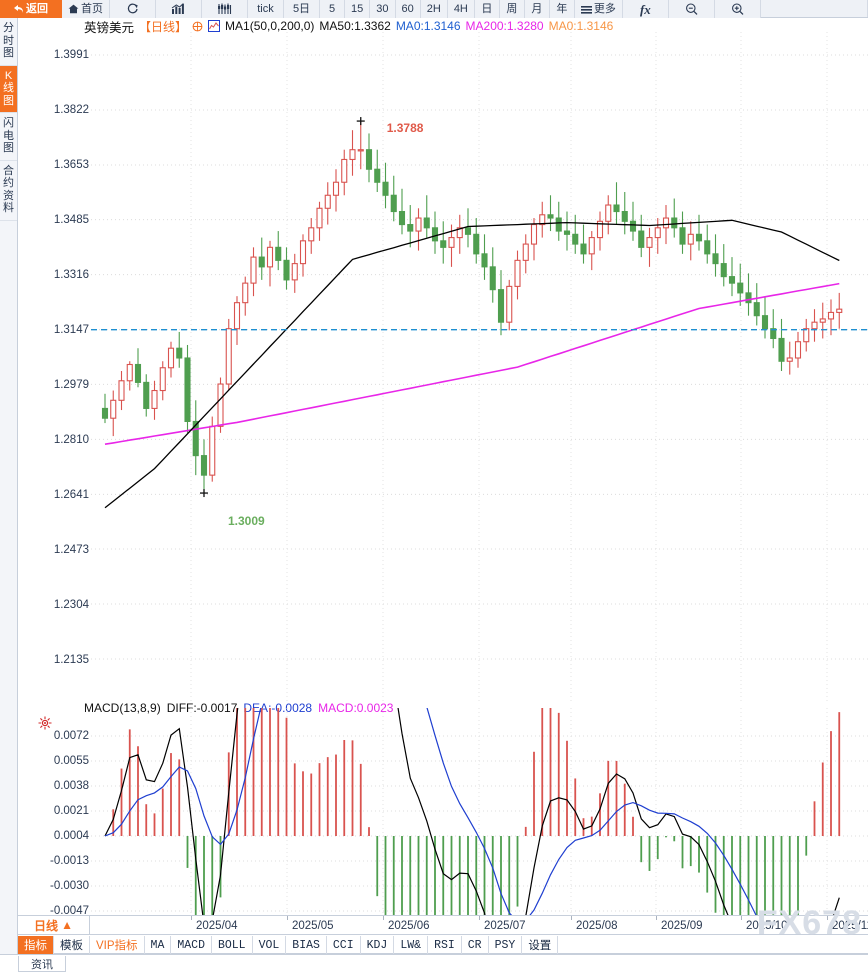 This screenshot has height=972, width=868. Describe the element at coordinates (358, 9) in the screenshot. I see `period-15: 15` at that location.